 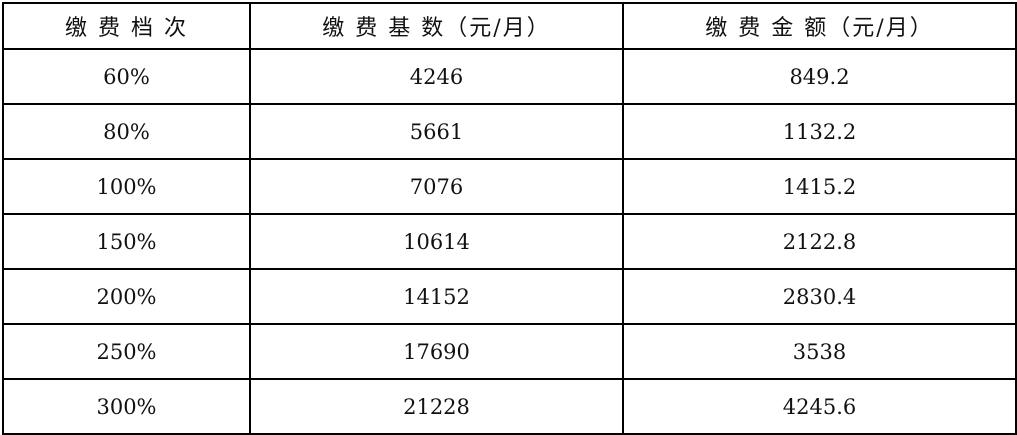 I want to click on table-row: 80% 5661 1132.2, so click(x=509, y=131).